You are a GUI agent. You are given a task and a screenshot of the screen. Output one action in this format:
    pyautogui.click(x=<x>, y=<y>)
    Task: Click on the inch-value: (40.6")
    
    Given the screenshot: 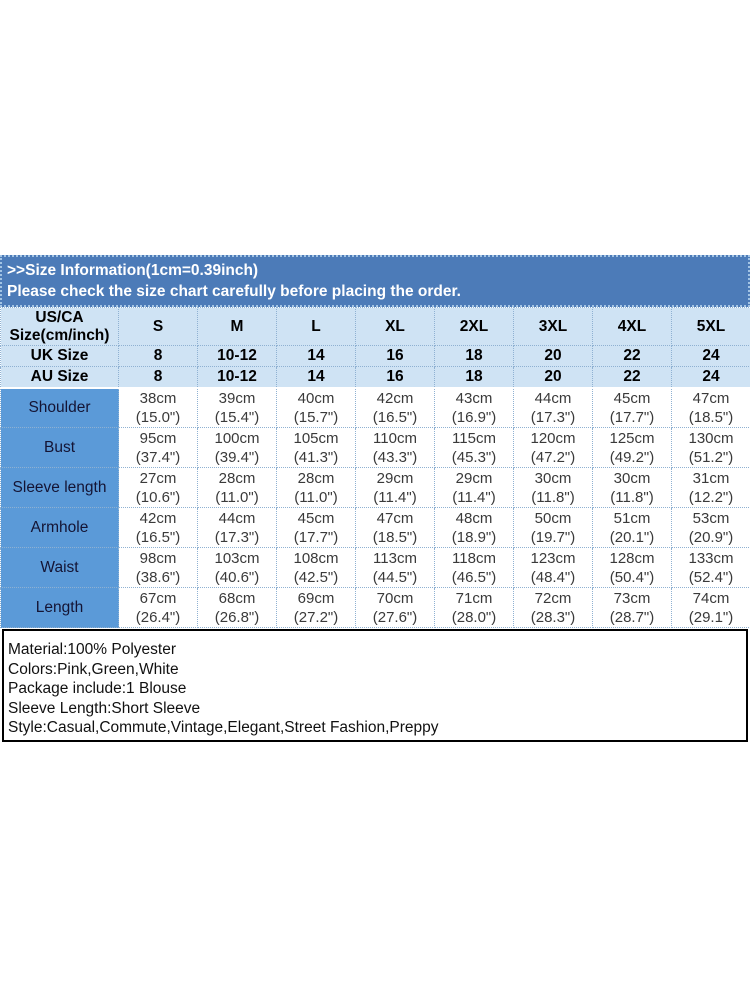 What is the action you would take?
    pyautogui.click(x=237, y=577)
    